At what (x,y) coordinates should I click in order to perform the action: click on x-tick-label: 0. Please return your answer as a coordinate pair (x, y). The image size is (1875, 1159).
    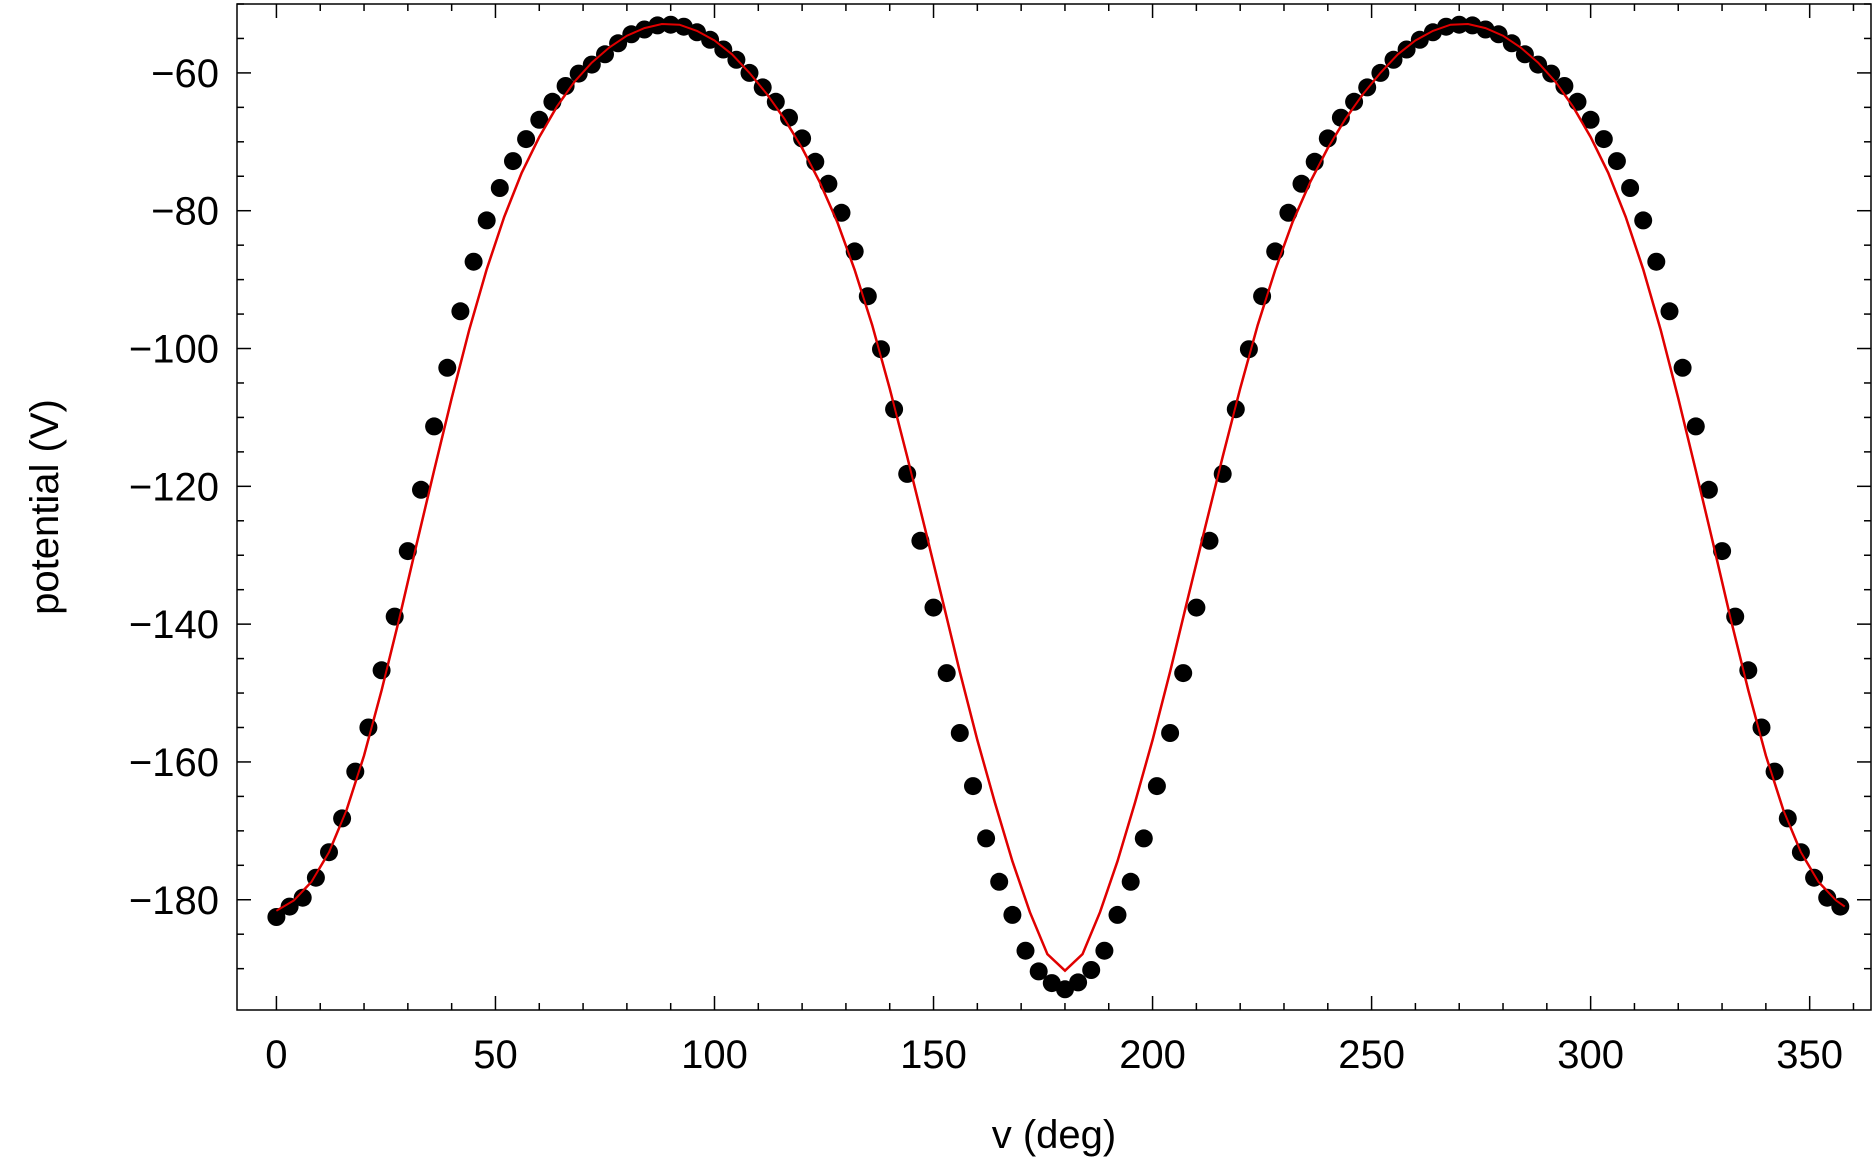
    Looking at the image, I should click on (276, 1055).